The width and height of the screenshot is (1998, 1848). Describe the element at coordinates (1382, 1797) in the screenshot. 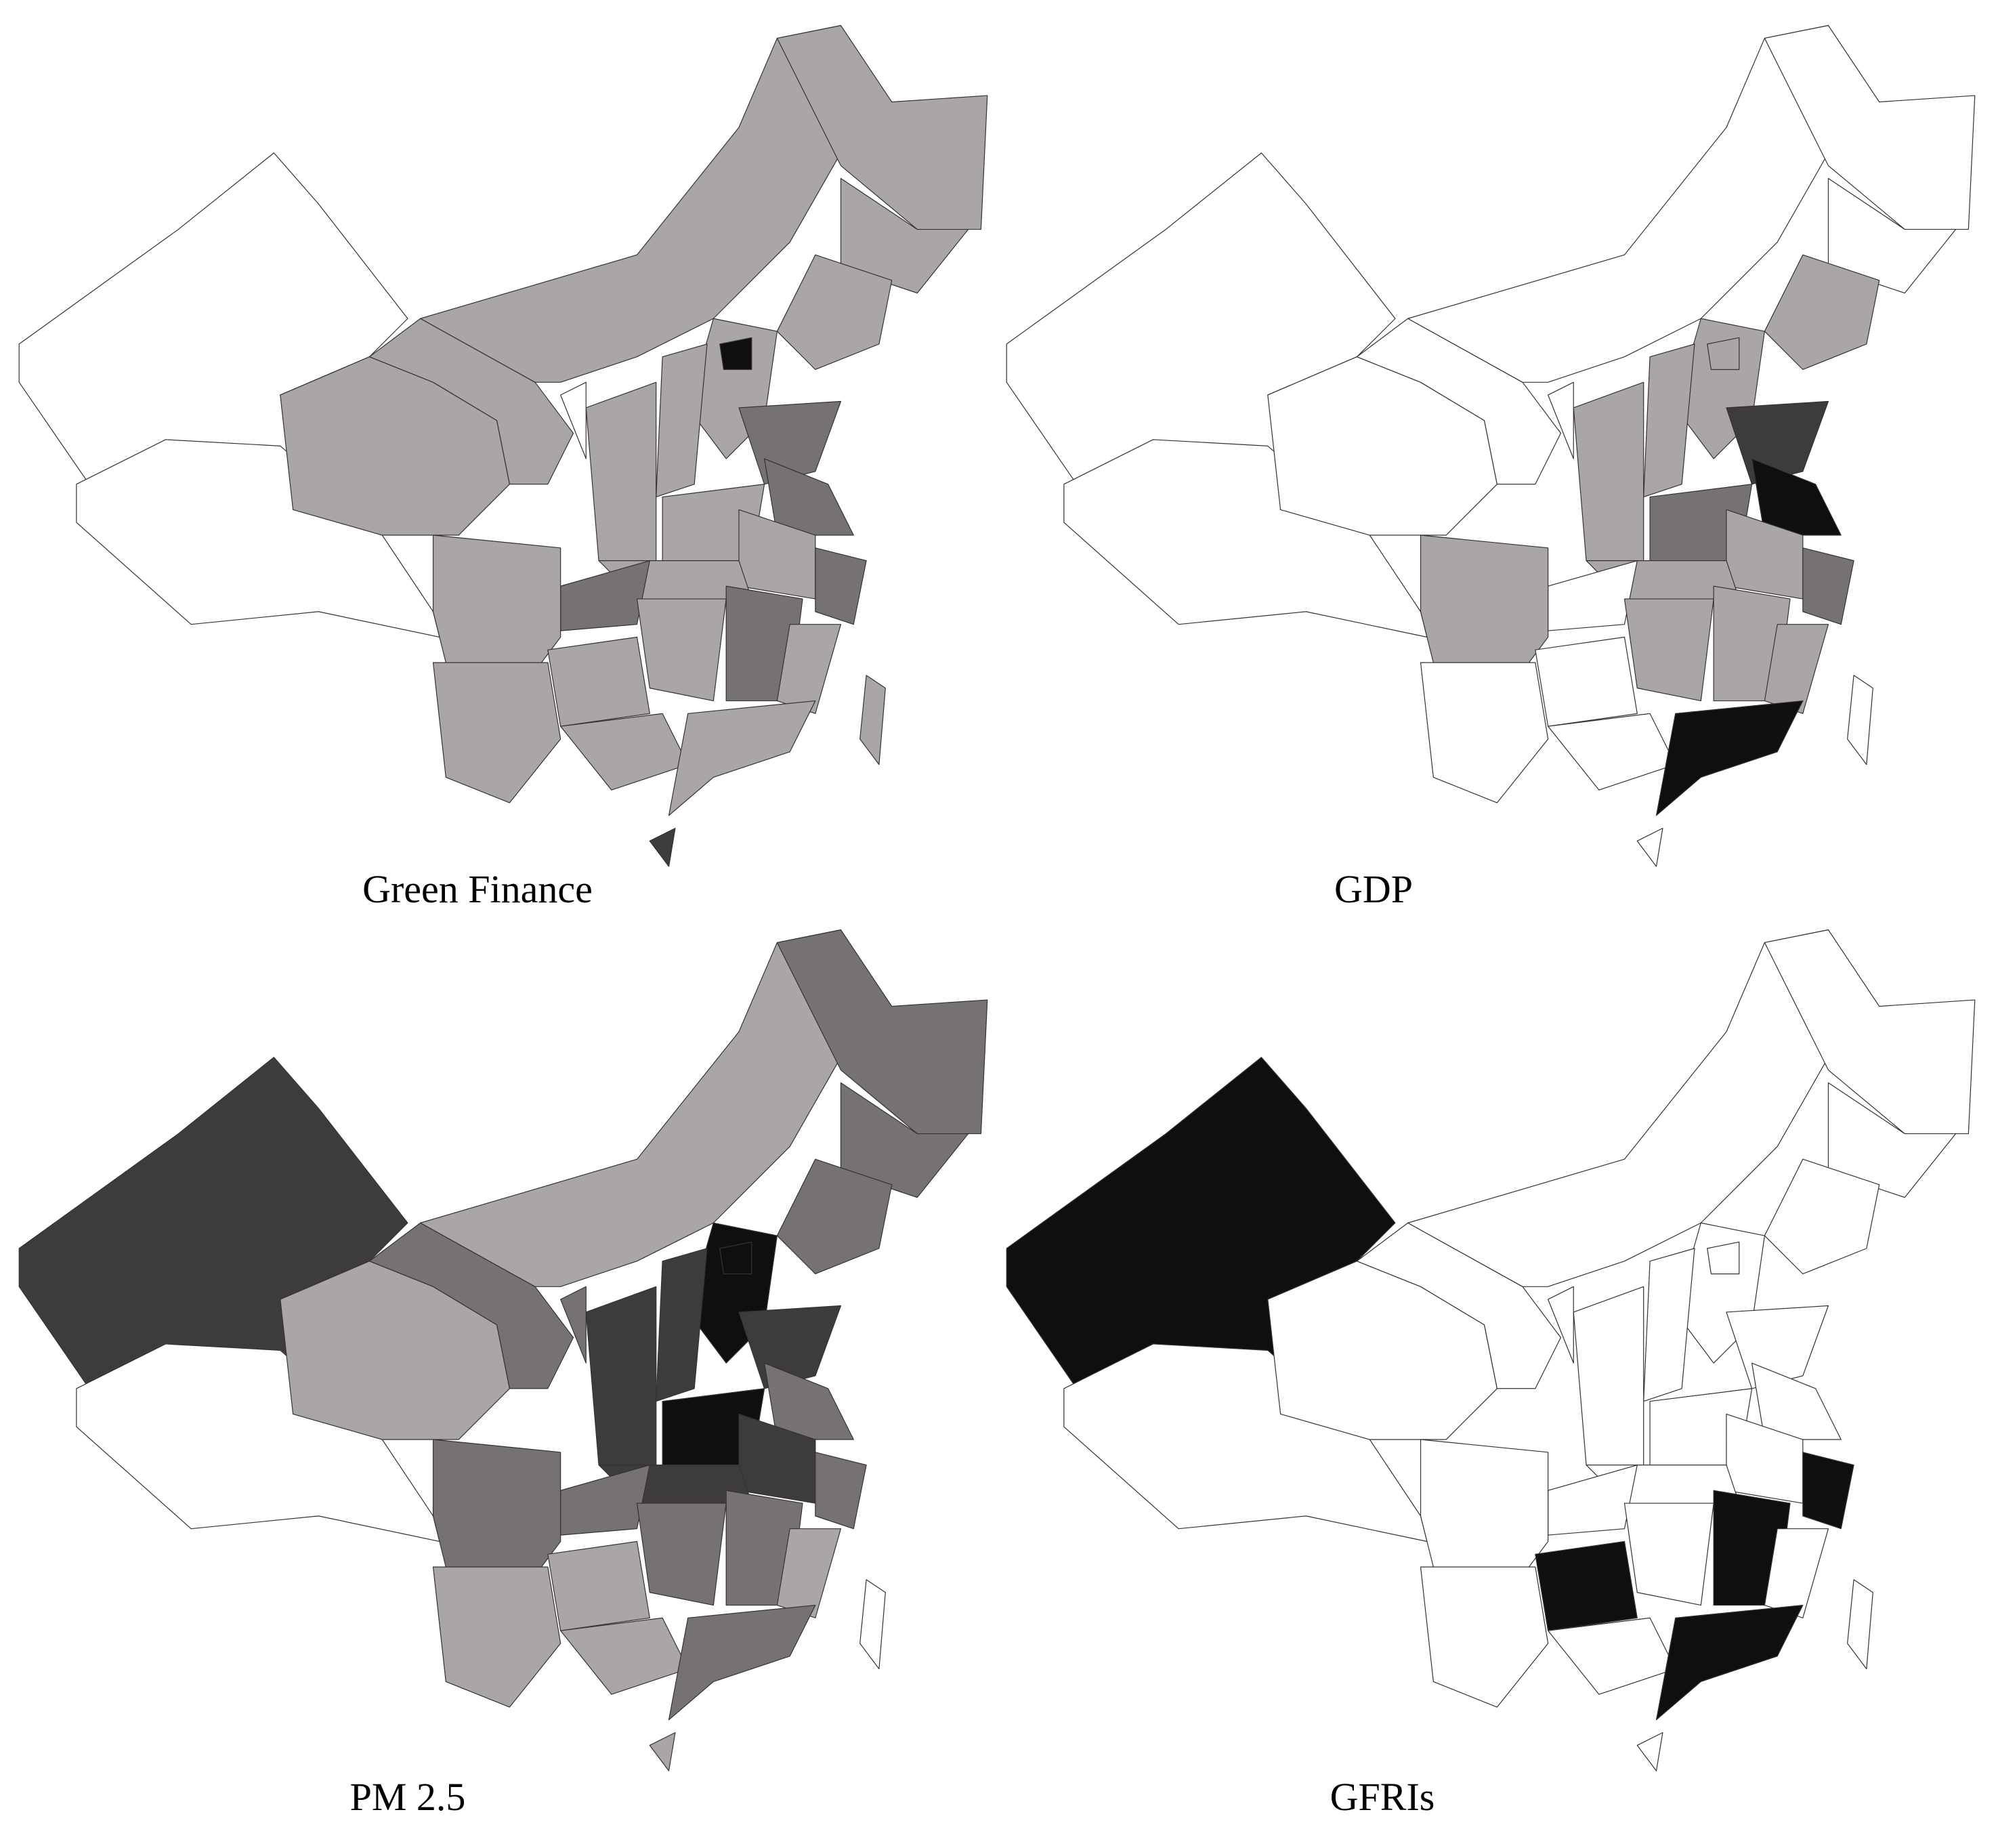

I see `map-title: GFRIs` at that location.